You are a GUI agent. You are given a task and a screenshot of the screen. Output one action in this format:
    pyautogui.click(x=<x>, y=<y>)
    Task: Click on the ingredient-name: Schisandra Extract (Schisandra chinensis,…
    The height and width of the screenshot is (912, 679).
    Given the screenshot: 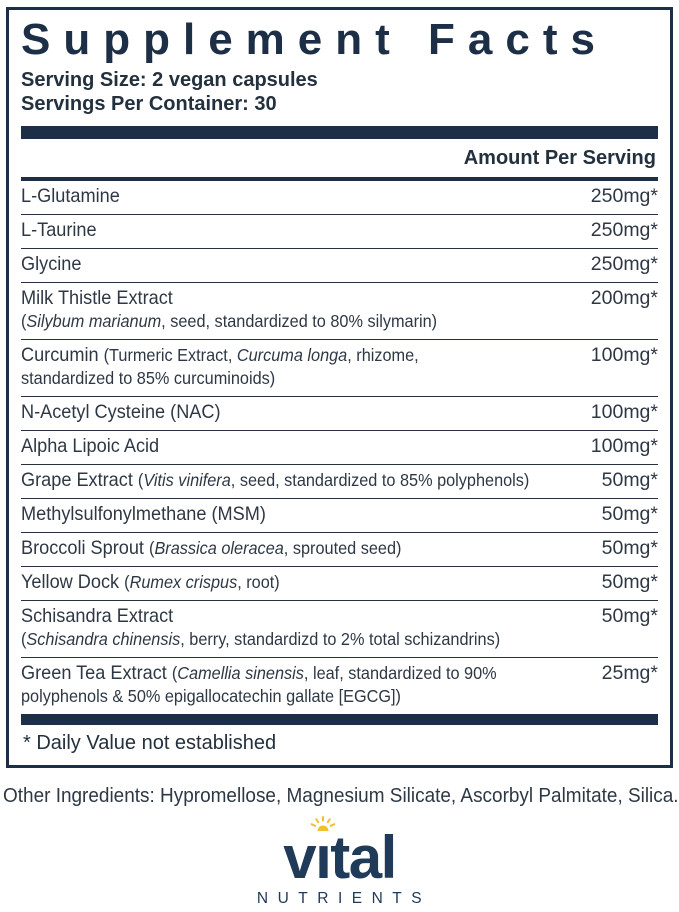 What is the action you would take?
    pyautogui.click(x=261, y=627)
    